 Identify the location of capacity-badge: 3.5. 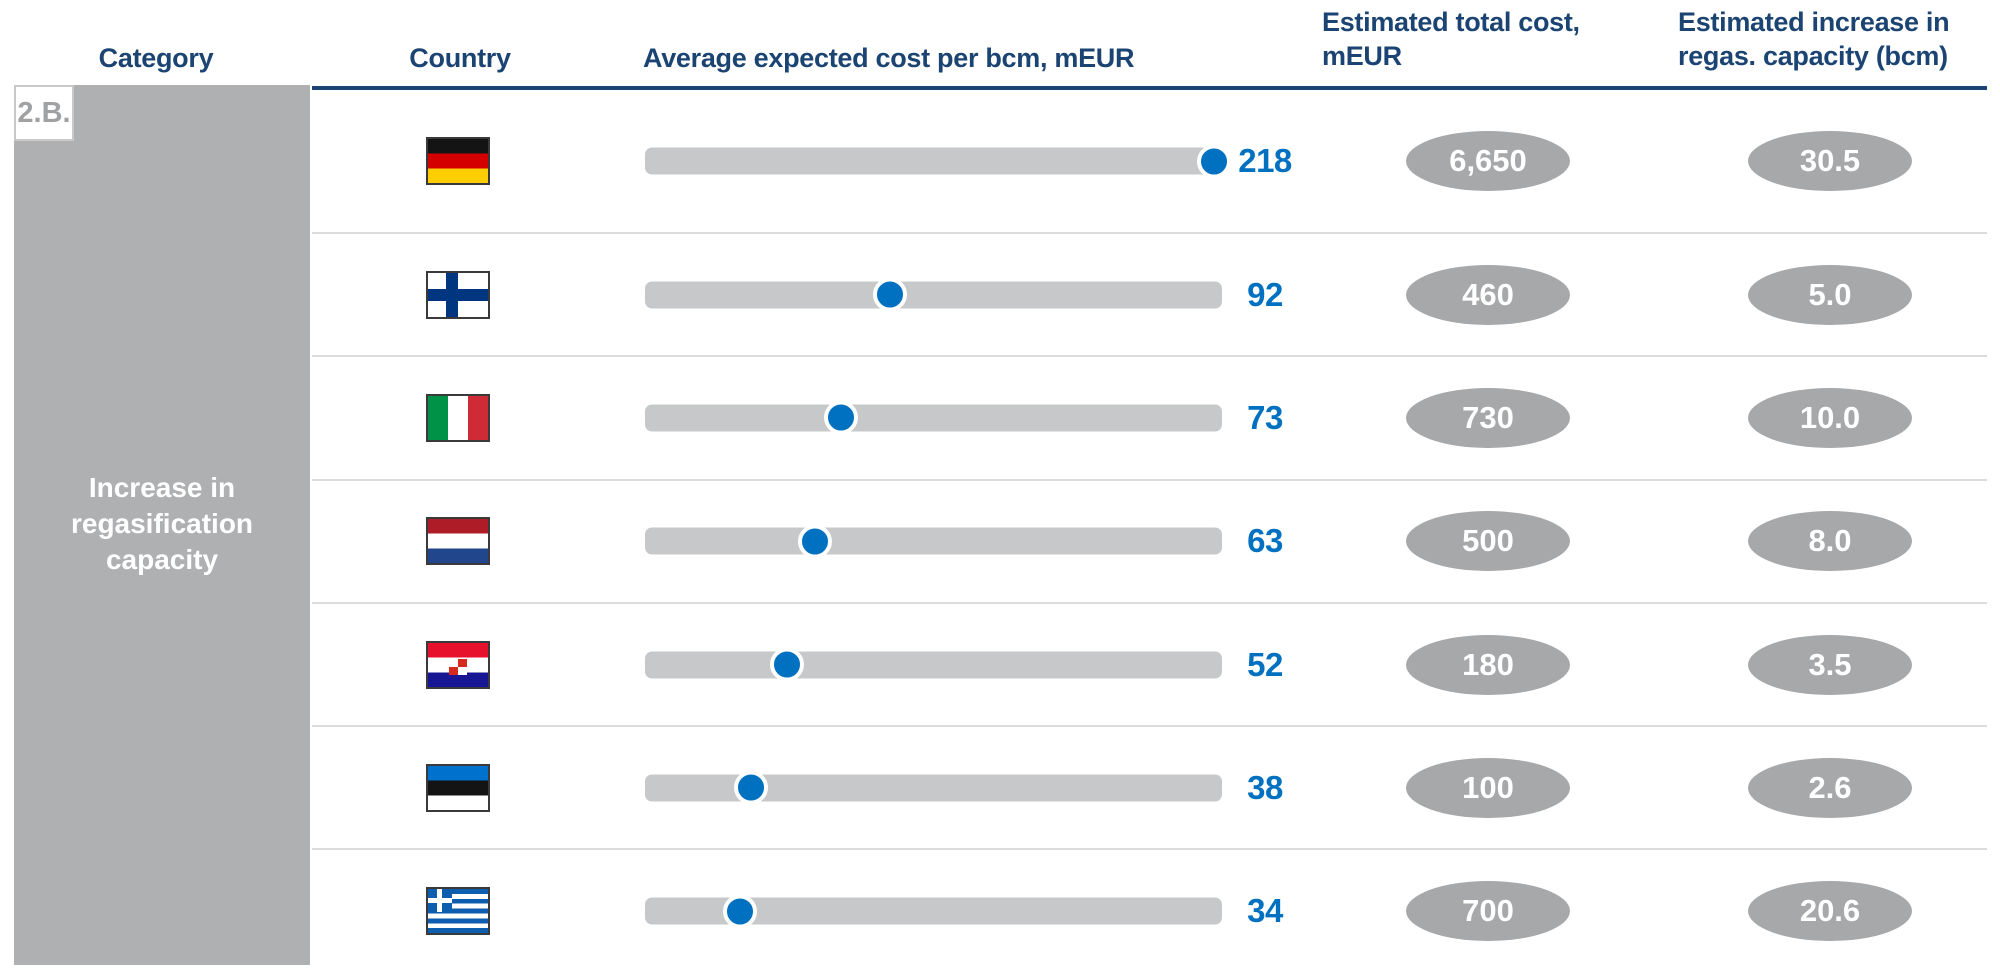
(1830, 664).